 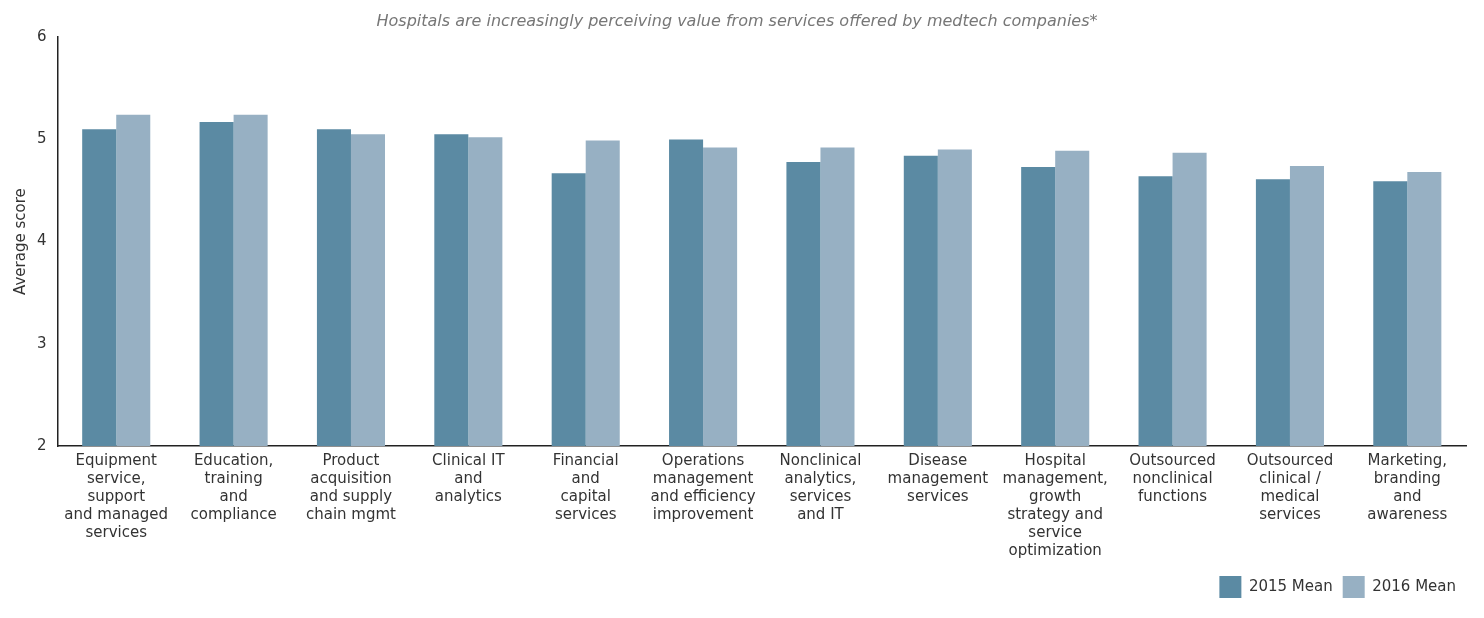 I want to click on y-tick-label: 6, so click(x=42, y=36).